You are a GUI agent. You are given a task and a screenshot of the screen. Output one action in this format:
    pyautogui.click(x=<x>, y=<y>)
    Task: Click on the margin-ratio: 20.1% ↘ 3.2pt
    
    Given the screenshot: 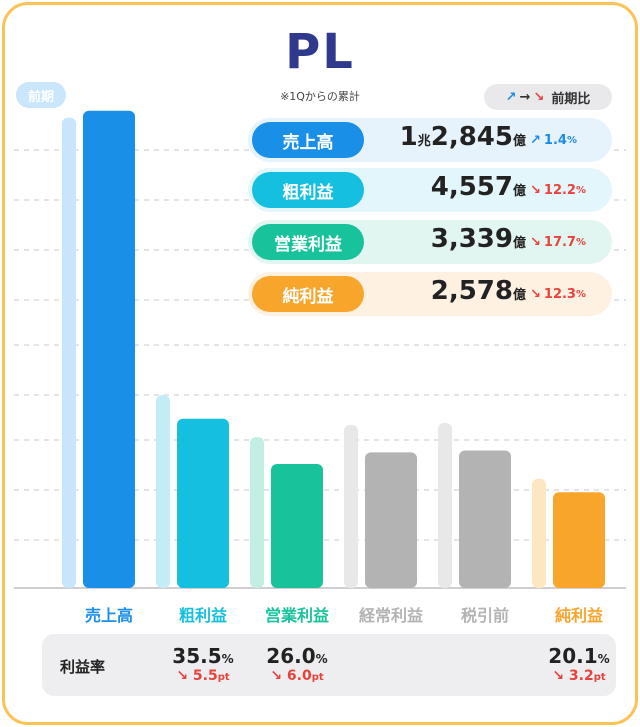 What is the action you would take?
    pyautogui.click(x=579, y=664)
    